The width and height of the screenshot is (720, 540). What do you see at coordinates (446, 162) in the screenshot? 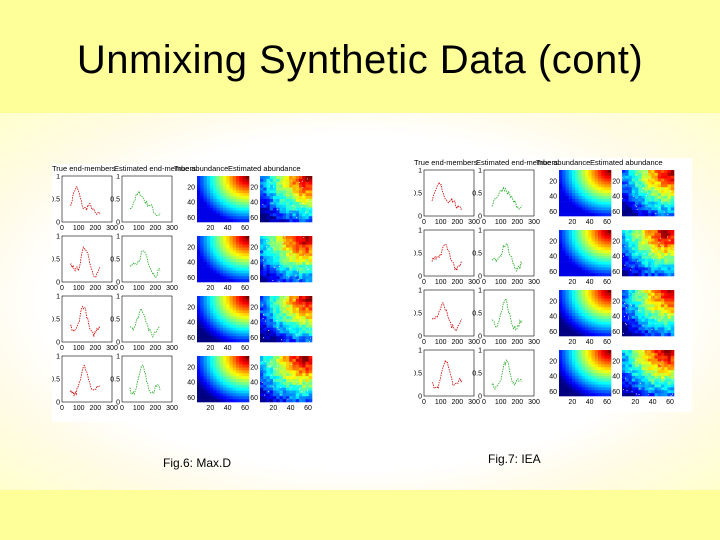
I see `column-header-0: True end-members` at bounding box center [446, 162].